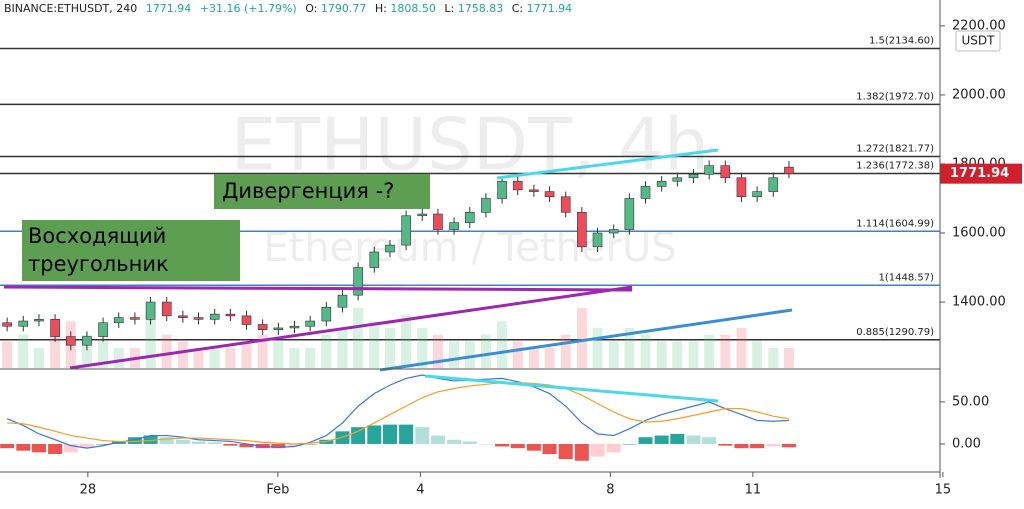 This screenshot has width=1024, height=509. What do you see at coordinates (970, 401) in the screenshot?
I see `macd-y-tick-label: 50.00` at bounding box center [970, 401].